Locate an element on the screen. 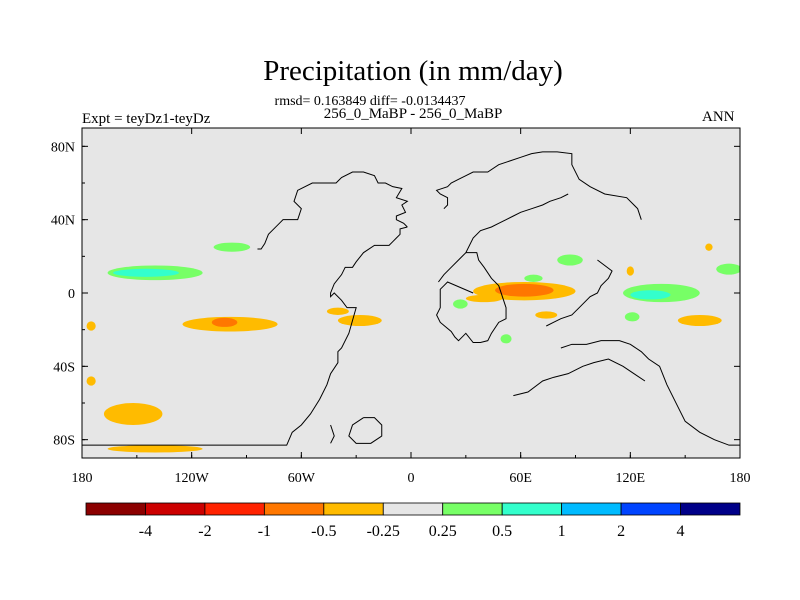  y-tick-label: 40S is located at coordinates (64, 367).